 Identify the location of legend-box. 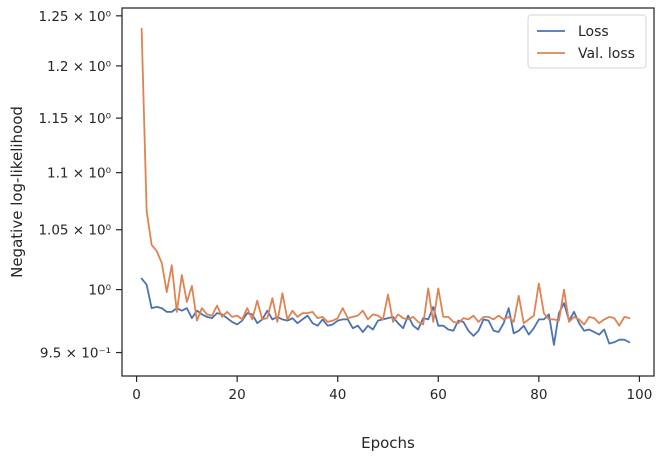
(587, 41).